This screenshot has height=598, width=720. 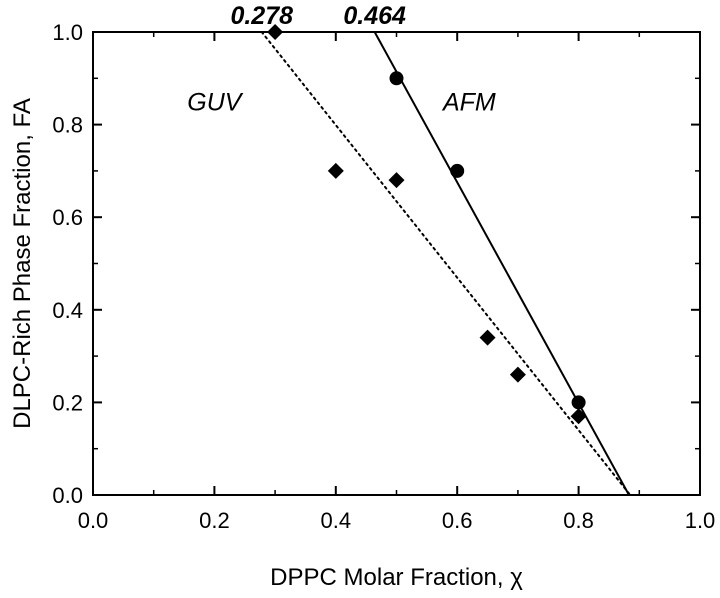 What do you see at coordinates (67, 217) in the screenshot?
I see `y-tick-label: 0.6` at bounding box center [67, 217].